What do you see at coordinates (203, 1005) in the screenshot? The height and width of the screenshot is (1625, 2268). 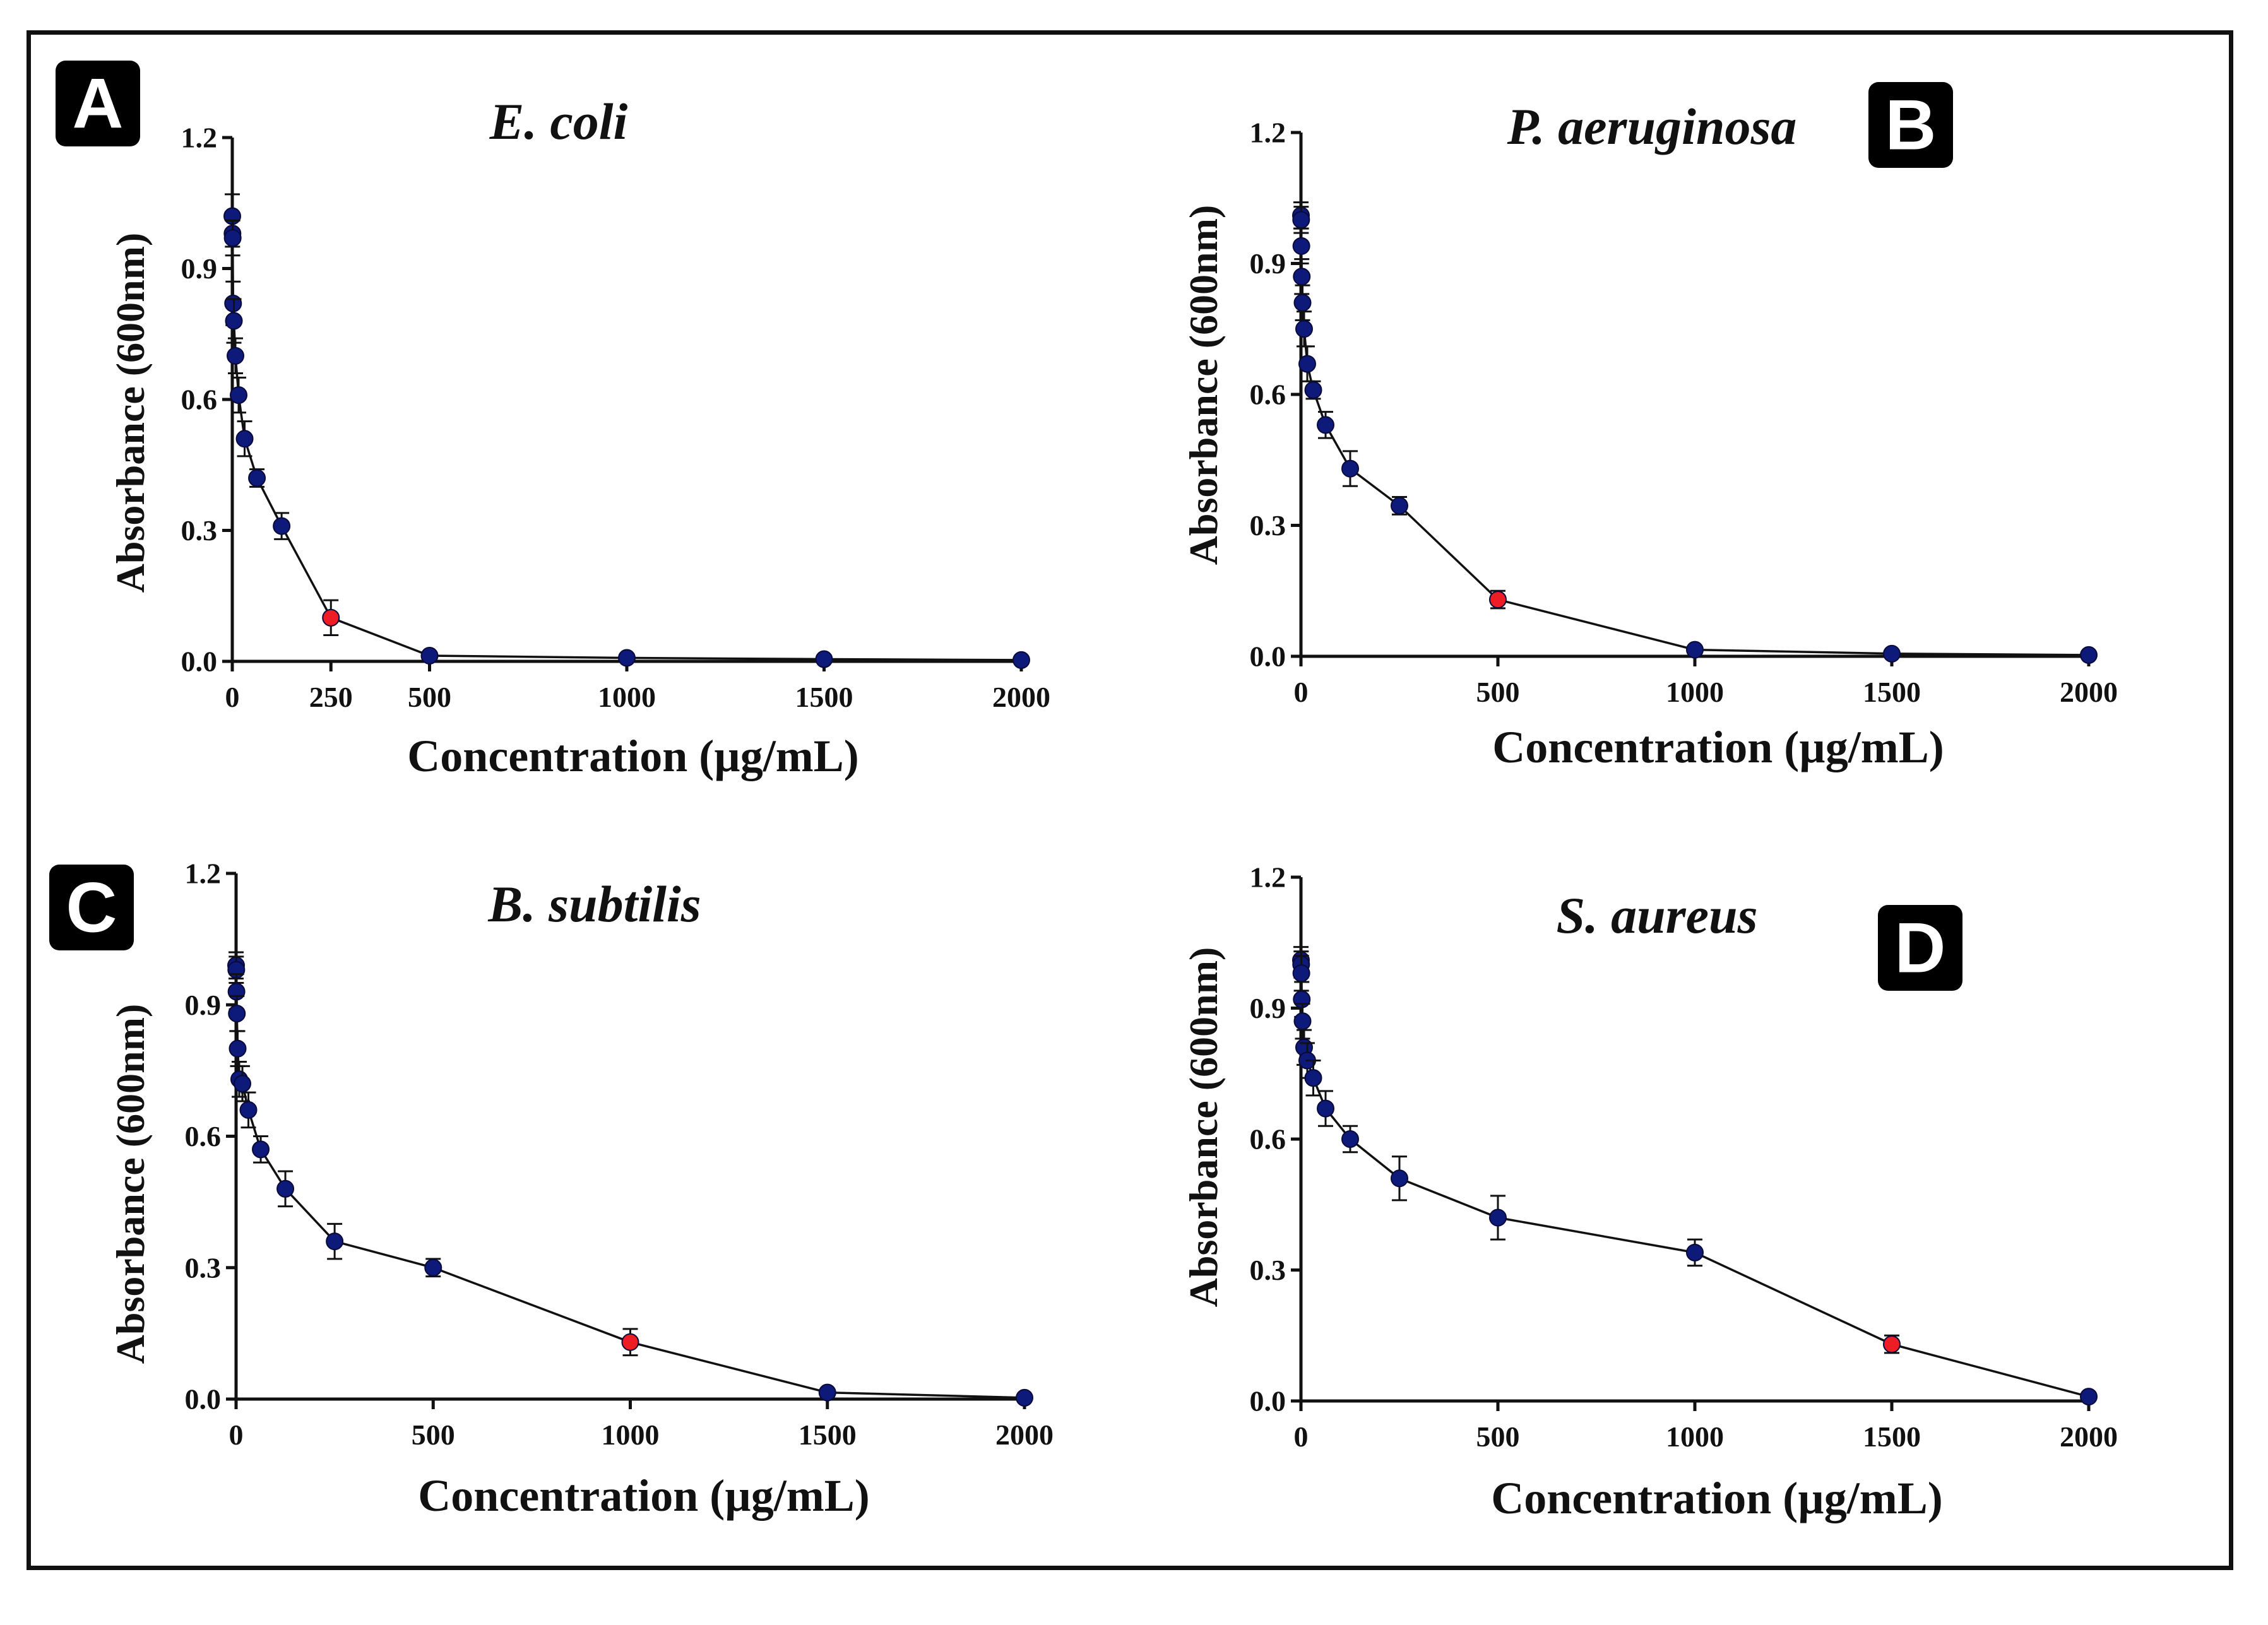 I see `panel-c-ytick-label: 0.9` at bounding box center [203, 1005].